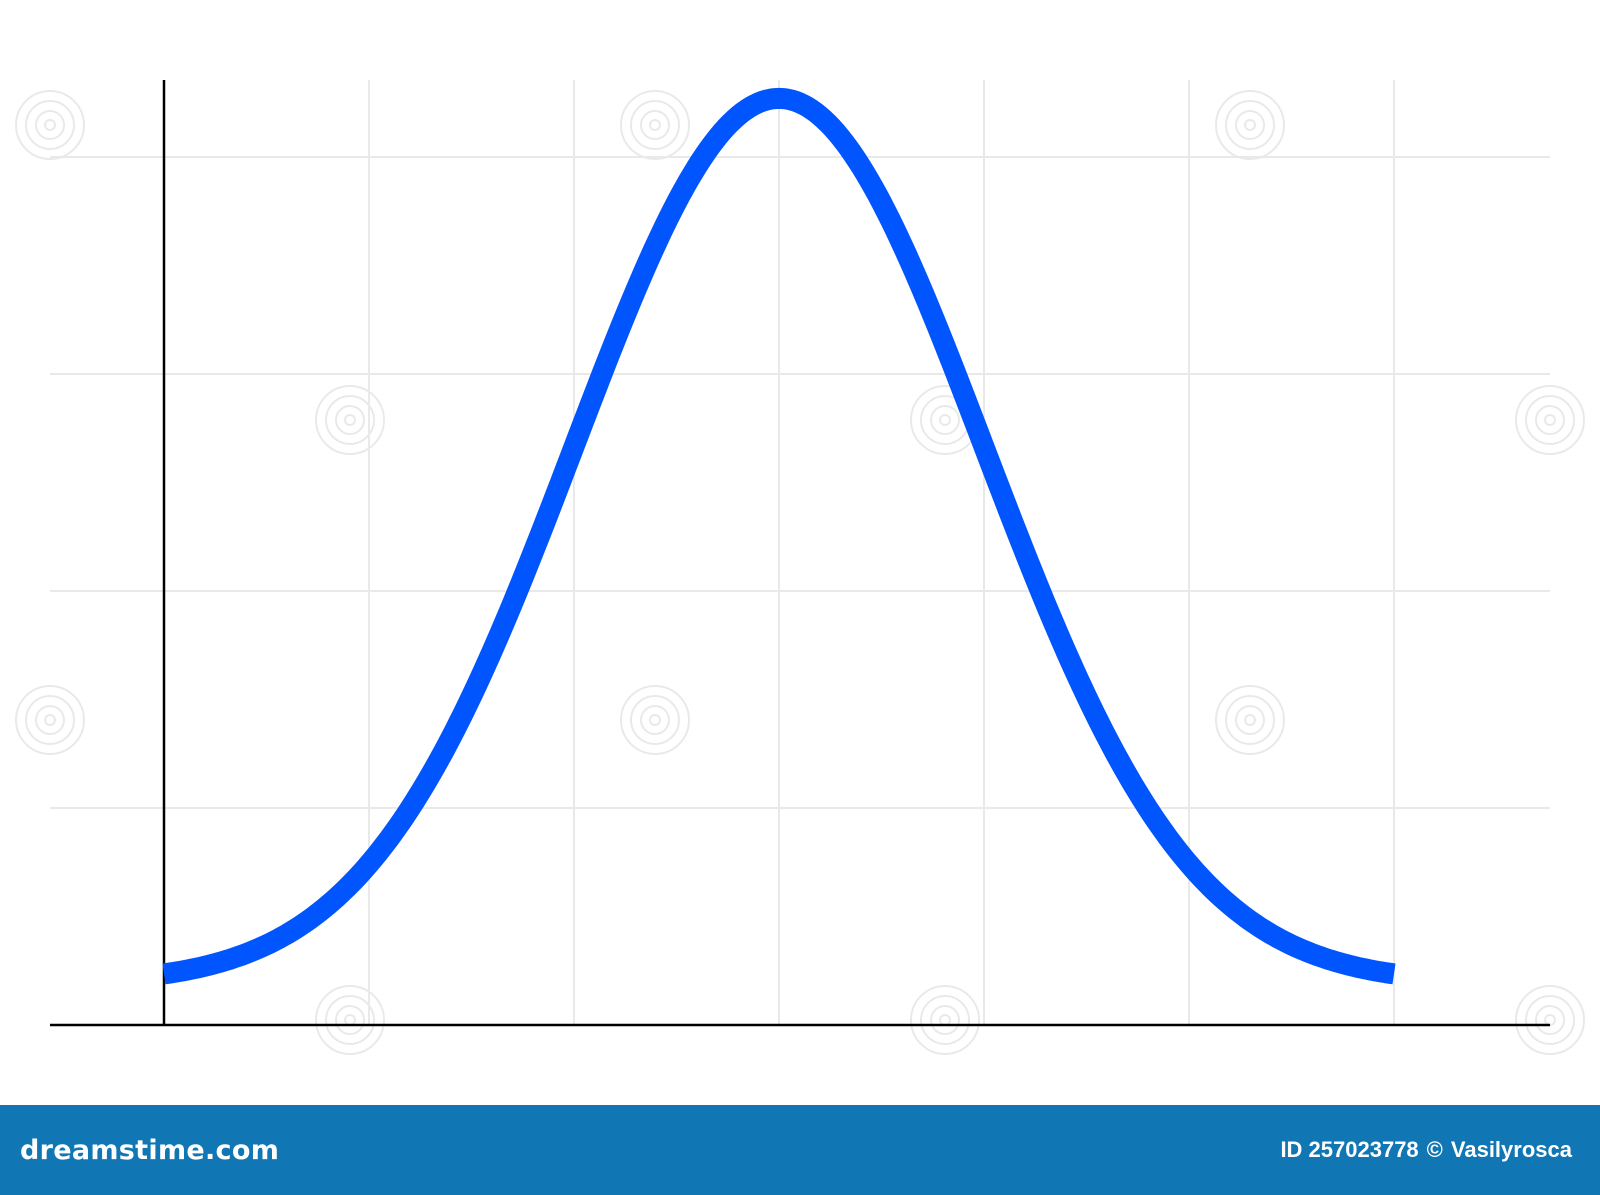 This screenshot has height=1195, width=1600. What do you see at coordinates (1434, 1149) in the screenshot?
I see `copyright-icon: ©` at bounding box center [1434, 1149].